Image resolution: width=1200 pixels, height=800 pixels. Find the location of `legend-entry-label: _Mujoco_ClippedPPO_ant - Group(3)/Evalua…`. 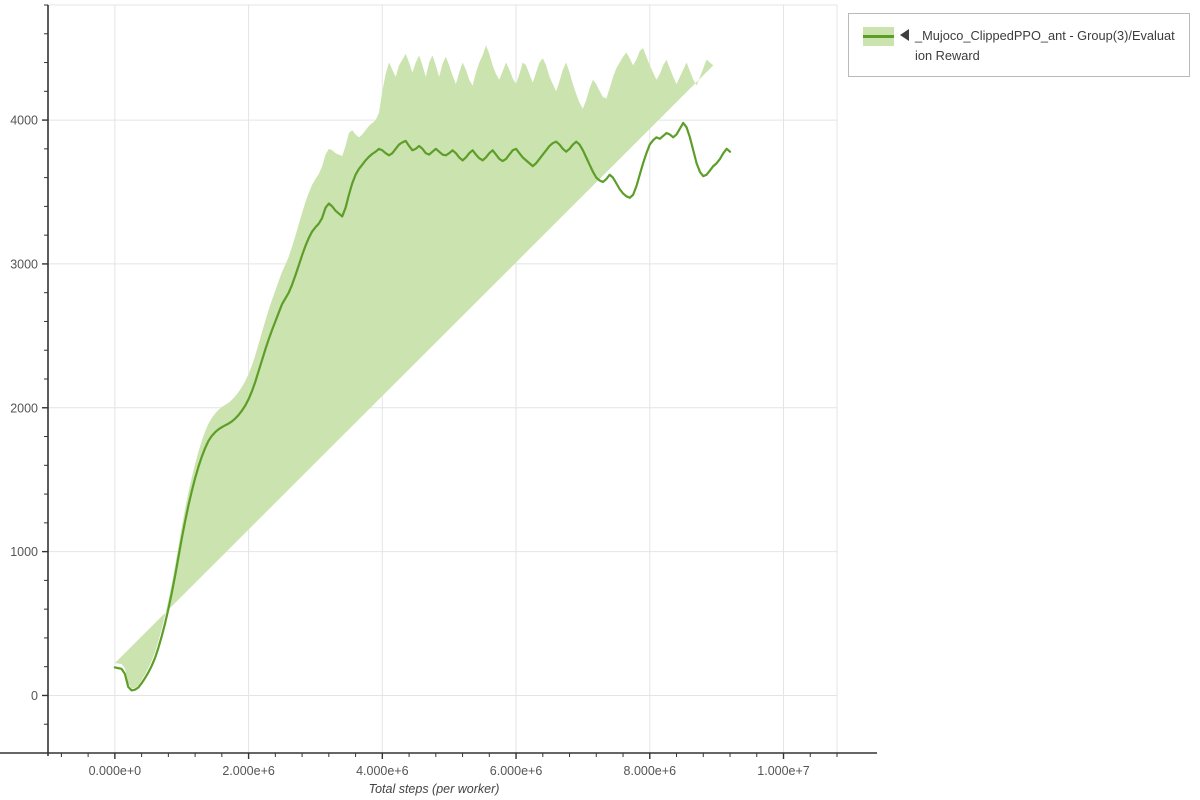

legend-entry-label: _Mujoco_ClippedPPO_ant - Group(3)/Evalua… is located at coordinates (1045, 45).